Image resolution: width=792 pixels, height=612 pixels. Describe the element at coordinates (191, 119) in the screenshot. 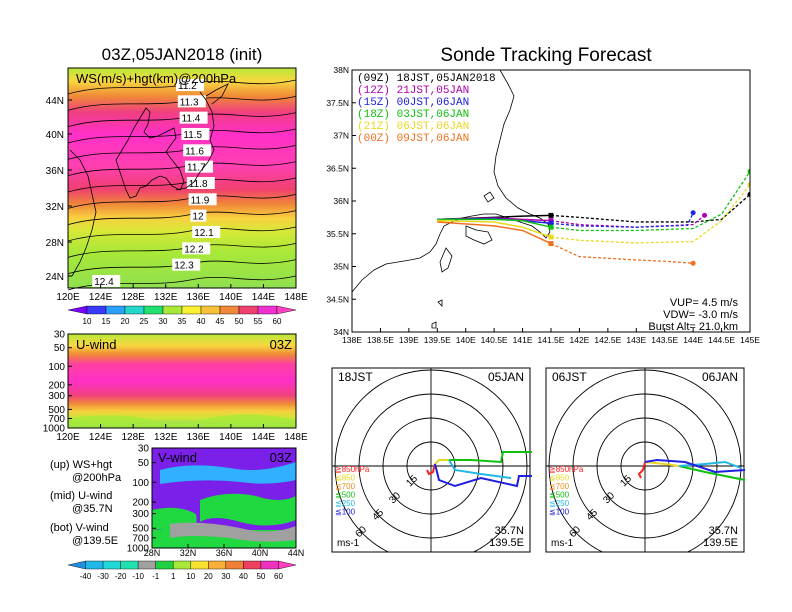

I see `contour-label: 11.4` at that location.